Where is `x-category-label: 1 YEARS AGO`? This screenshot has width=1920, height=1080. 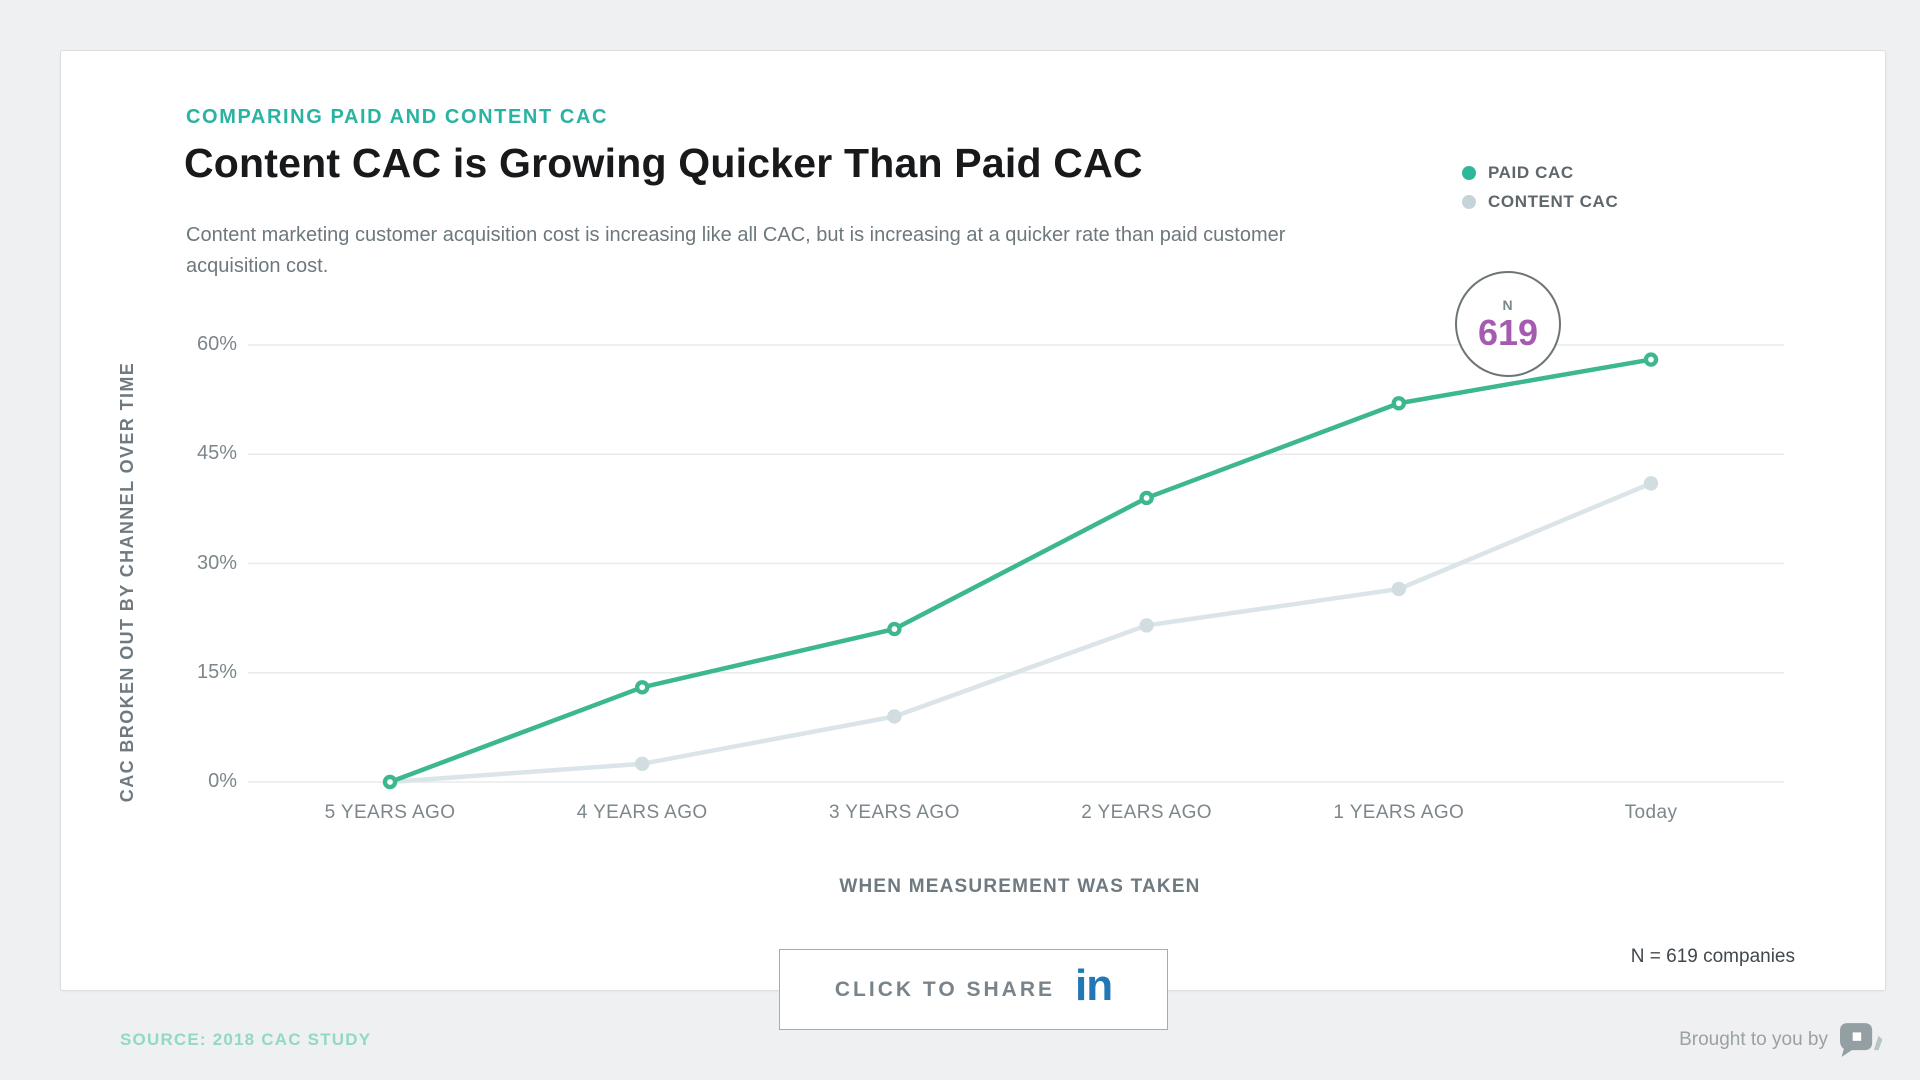 x-category-label: 1 YEARS AGO is located at coordinates (1399, 812).